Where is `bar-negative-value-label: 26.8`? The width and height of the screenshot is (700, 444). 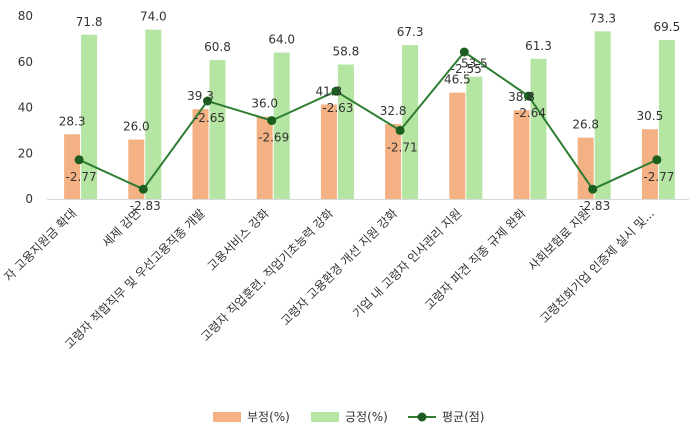
bar-negative-value-label: 26.8 is located at coordinates (585, 125).